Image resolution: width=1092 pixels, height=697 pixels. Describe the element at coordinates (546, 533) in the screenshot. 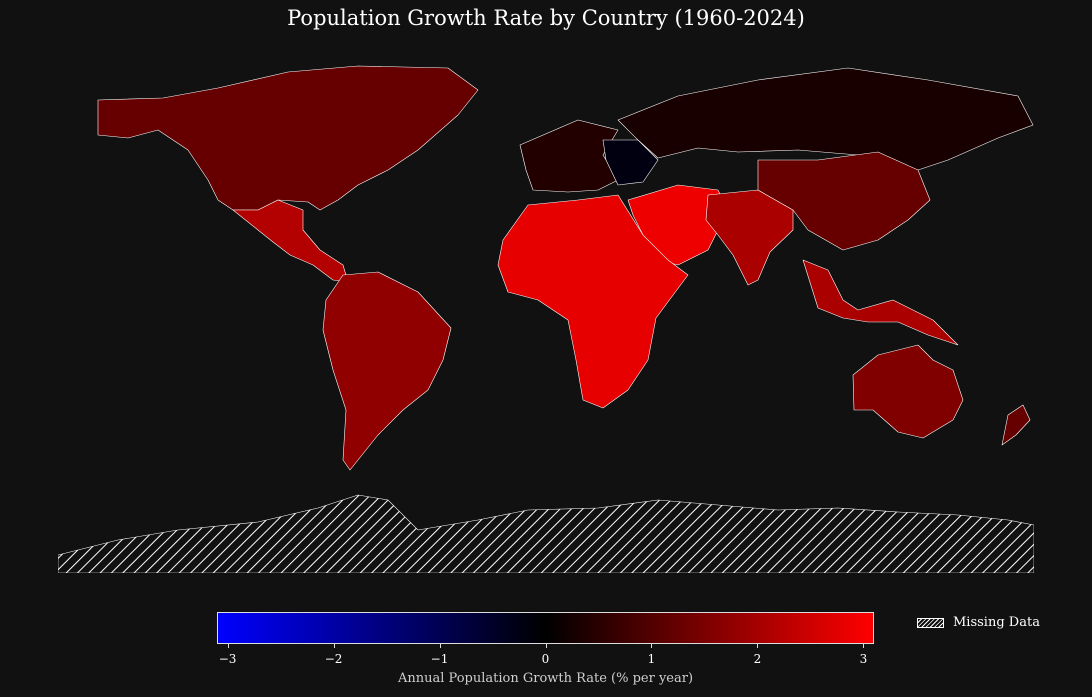

I see `region-antarctica` at that location.